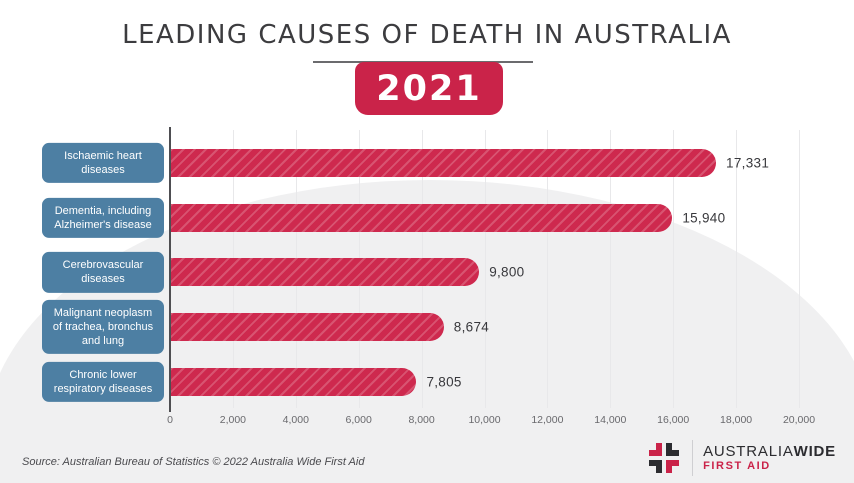 This screenshot has width=854, height=483. Describe the element at coordinates (170, 269) in the screenshot. I see `axis-line` at that location.